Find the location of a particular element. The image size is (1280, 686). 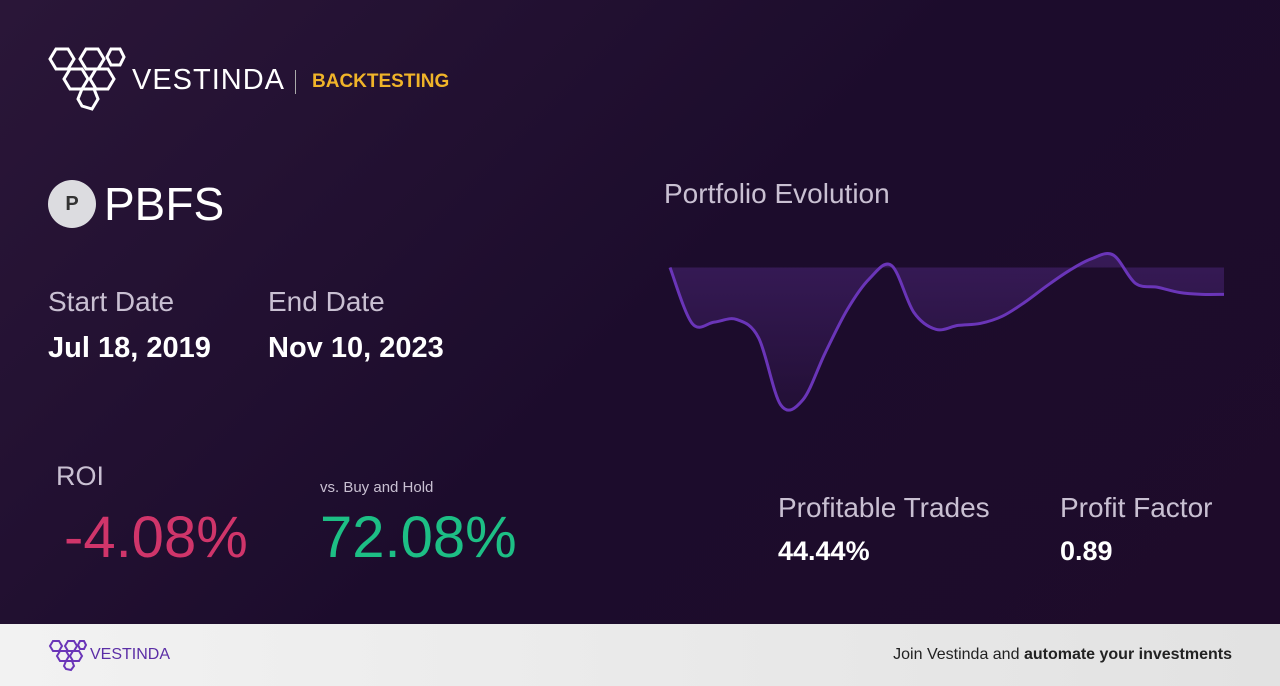

end-label: End Date is located at coordinates (326, 301).